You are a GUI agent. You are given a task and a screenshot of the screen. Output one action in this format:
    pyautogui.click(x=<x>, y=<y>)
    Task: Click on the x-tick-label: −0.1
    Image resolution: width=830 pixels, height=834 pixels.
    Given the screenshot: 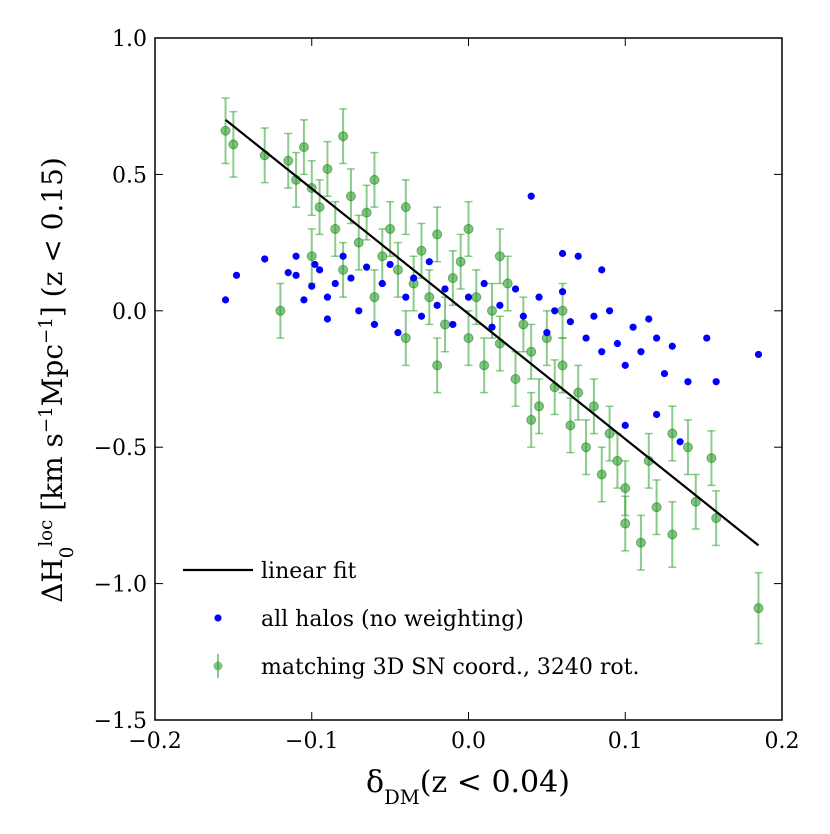 What is the action you would take?
    pyautogui.click(x=311, y=741)
    